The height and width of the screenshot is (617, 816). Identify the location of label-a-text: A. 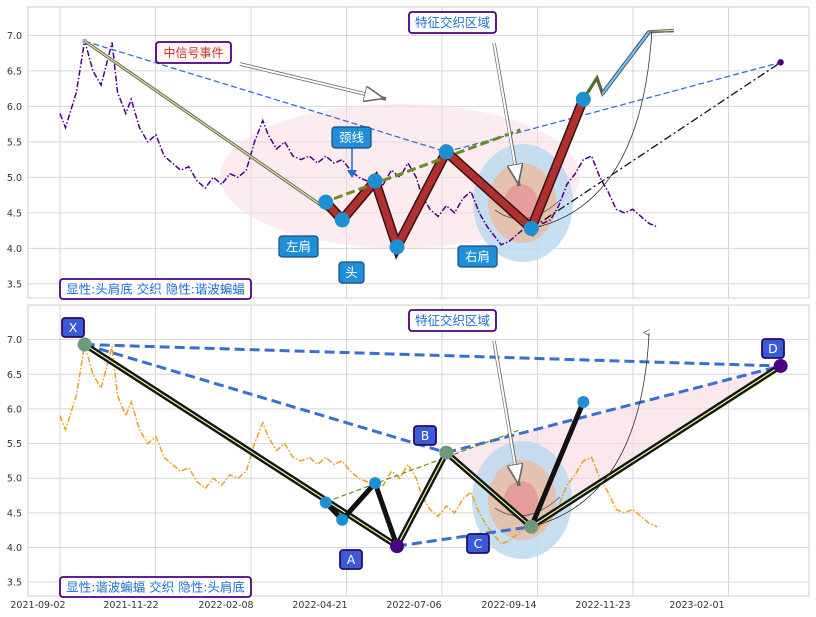
(351, 559).